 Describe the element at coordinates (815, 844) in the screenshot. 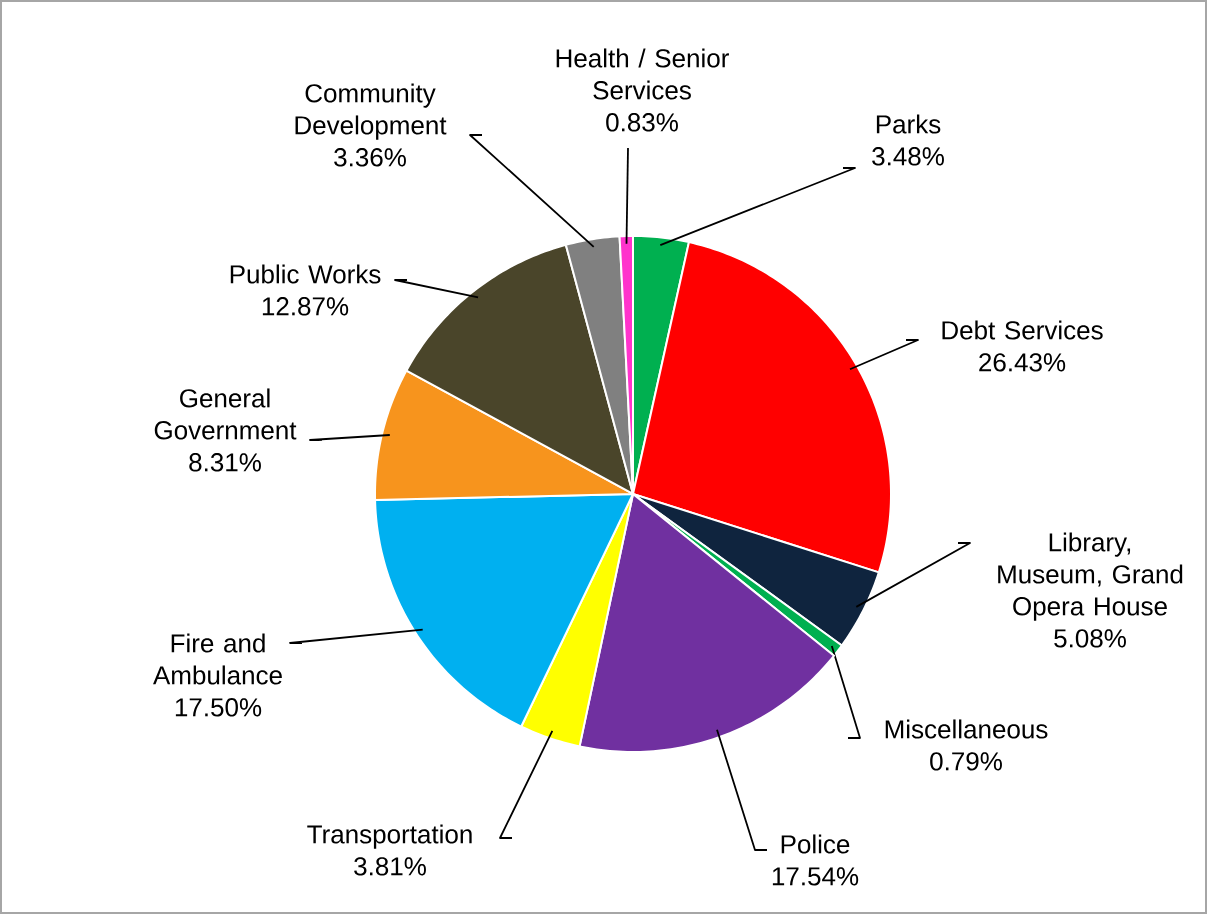

I see `slice-label: Police` at that location.